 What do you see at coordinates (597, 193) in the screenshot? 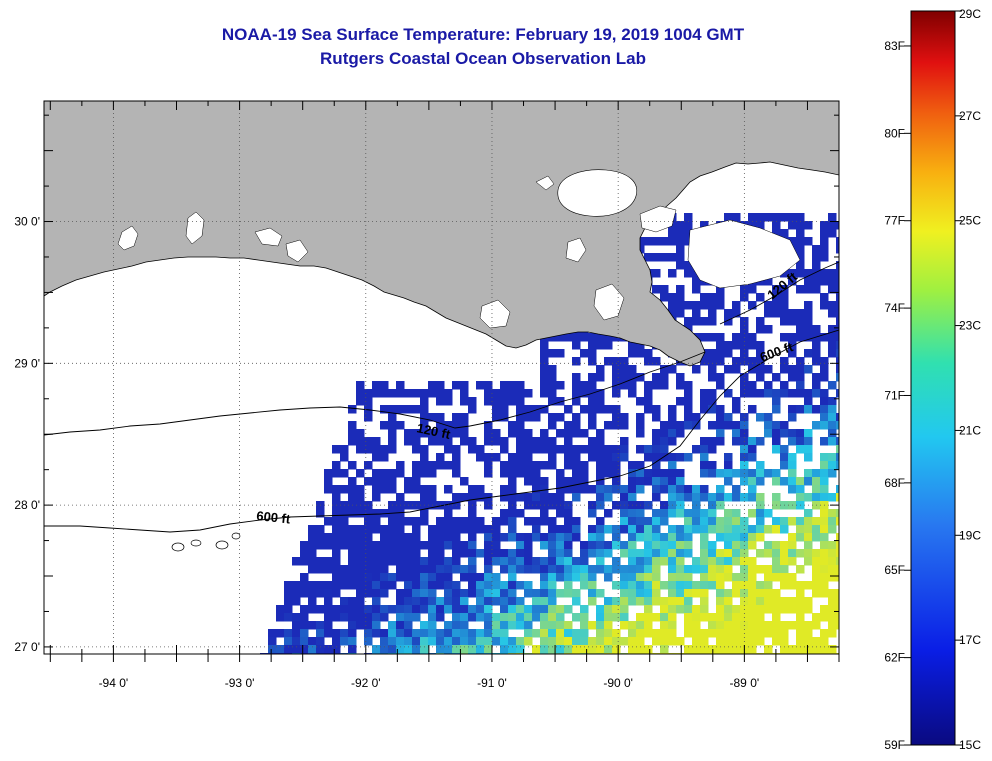
I see `lake-pontchartrain` at bounding box center [597, 193].